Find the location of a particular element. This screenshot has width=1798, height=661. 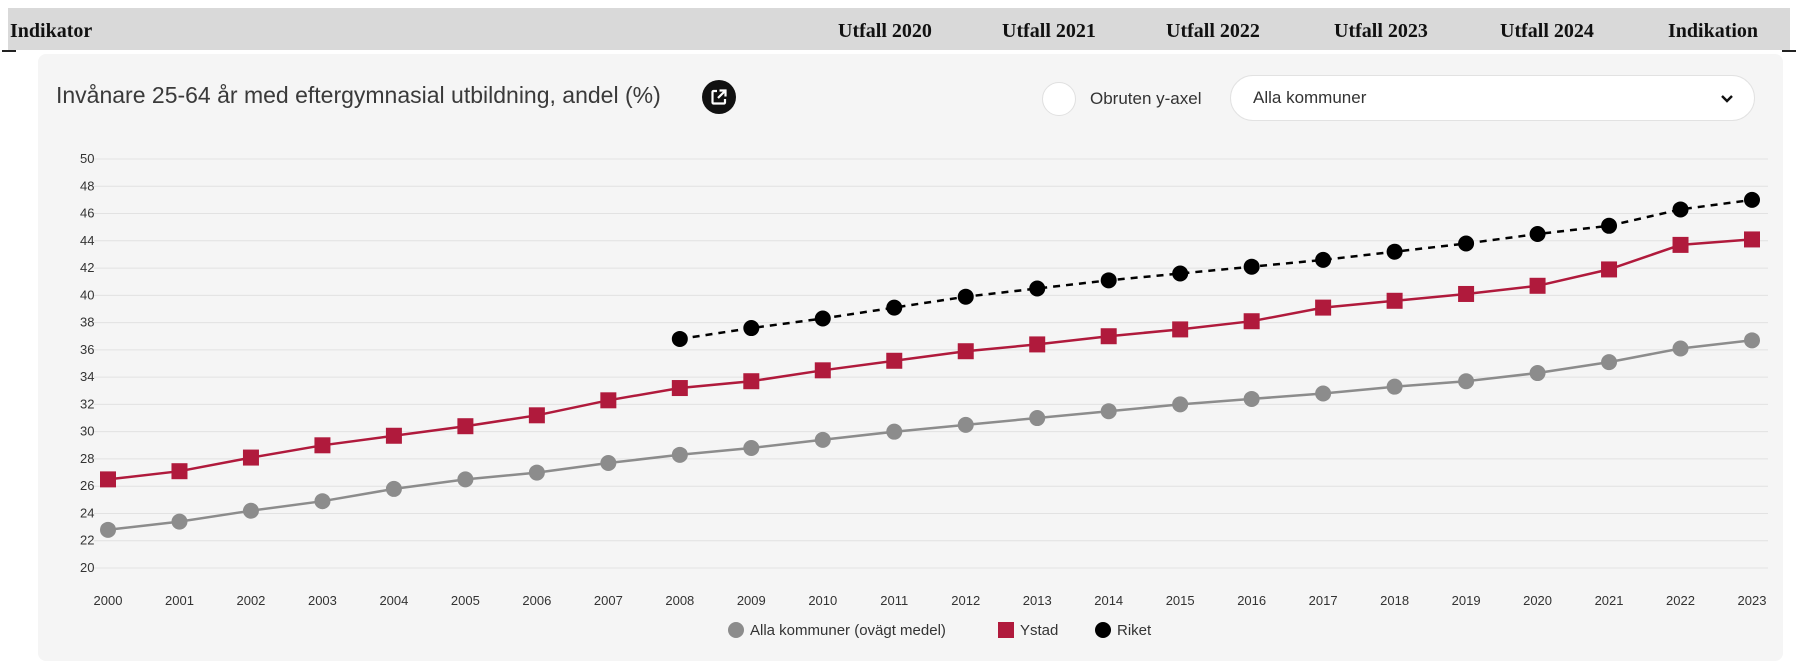

y-tick-label: 50 is located at coordinates (87, 158).